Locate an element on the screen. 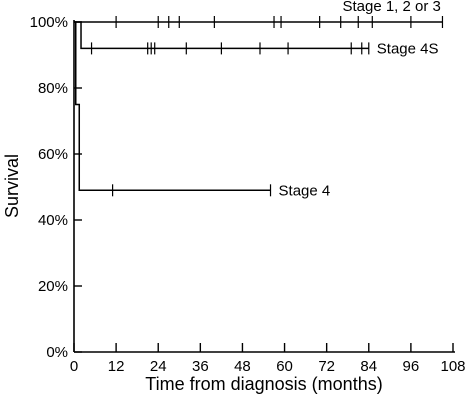 This screenshot has width=474, height=404. x-tick-label: 108 is located at coordinates (452, 366).